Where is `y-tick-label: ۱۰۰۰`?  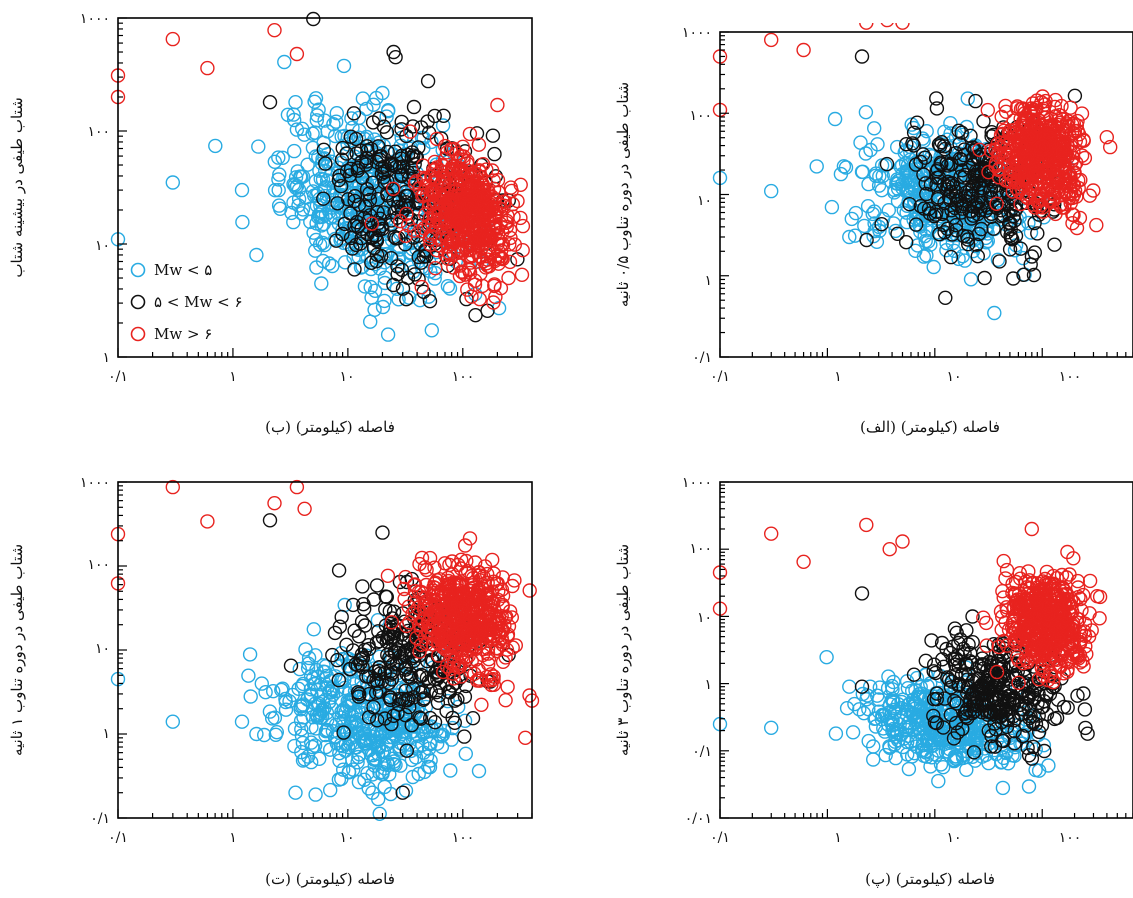 y-tick-label: ۱۰۰۰ is located at coordinates (95, 19).